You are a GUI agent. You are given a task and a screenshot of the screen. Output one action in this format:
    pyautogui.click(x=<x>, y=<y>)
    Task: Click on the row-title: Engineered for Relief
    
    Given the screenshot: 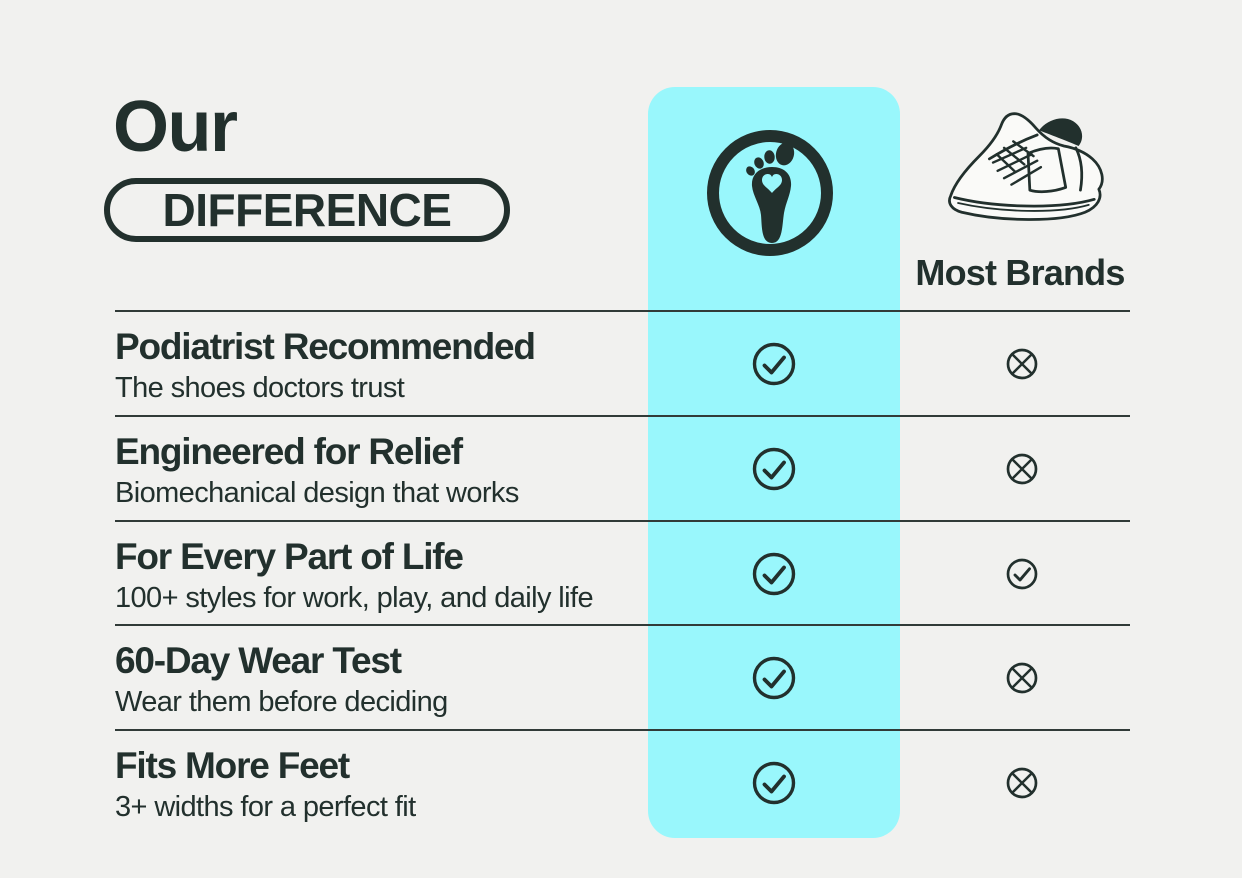 What is the action you would take?
    pyautogui.click(x=289, y=451)
    